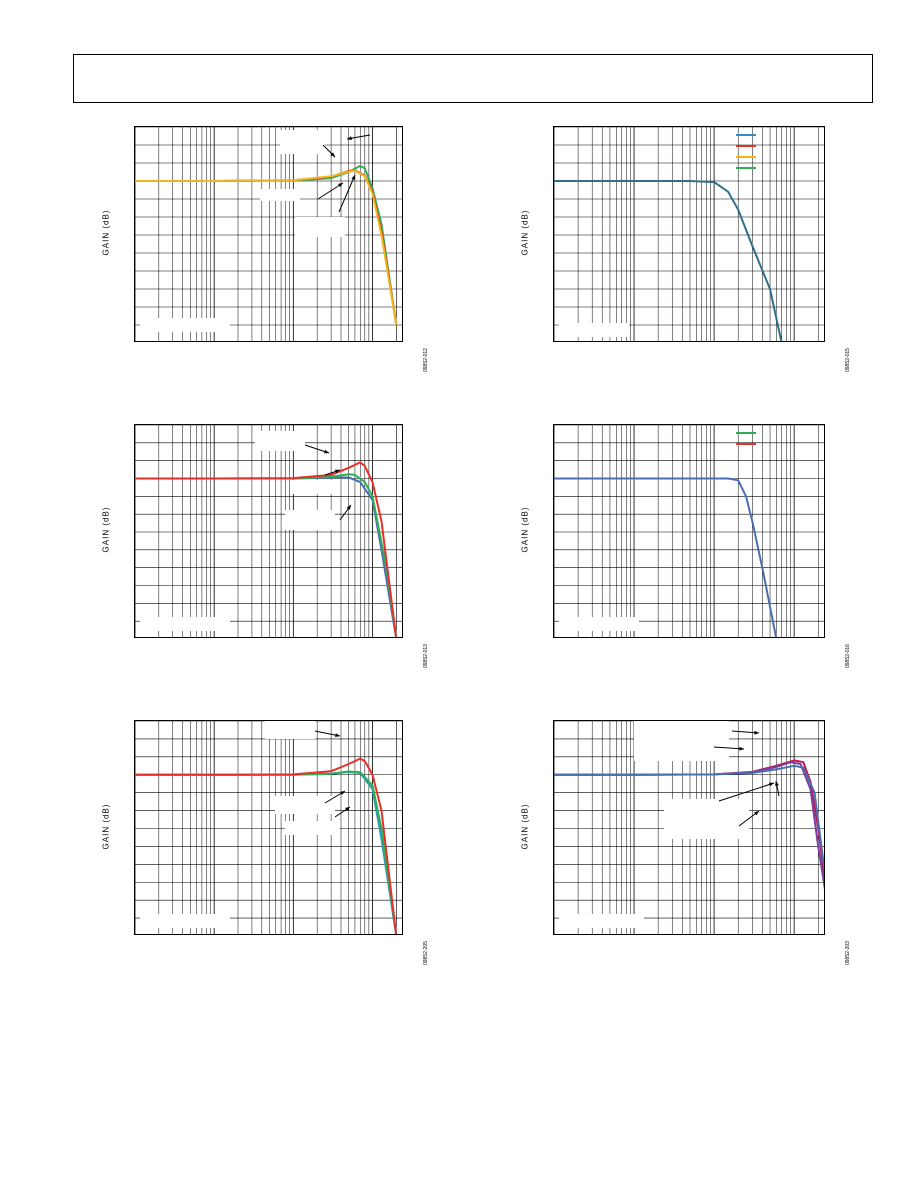 The height and width of the screenshot is (1188, 918). I want to click on figure-id: 09852-205, so click(426, 953).